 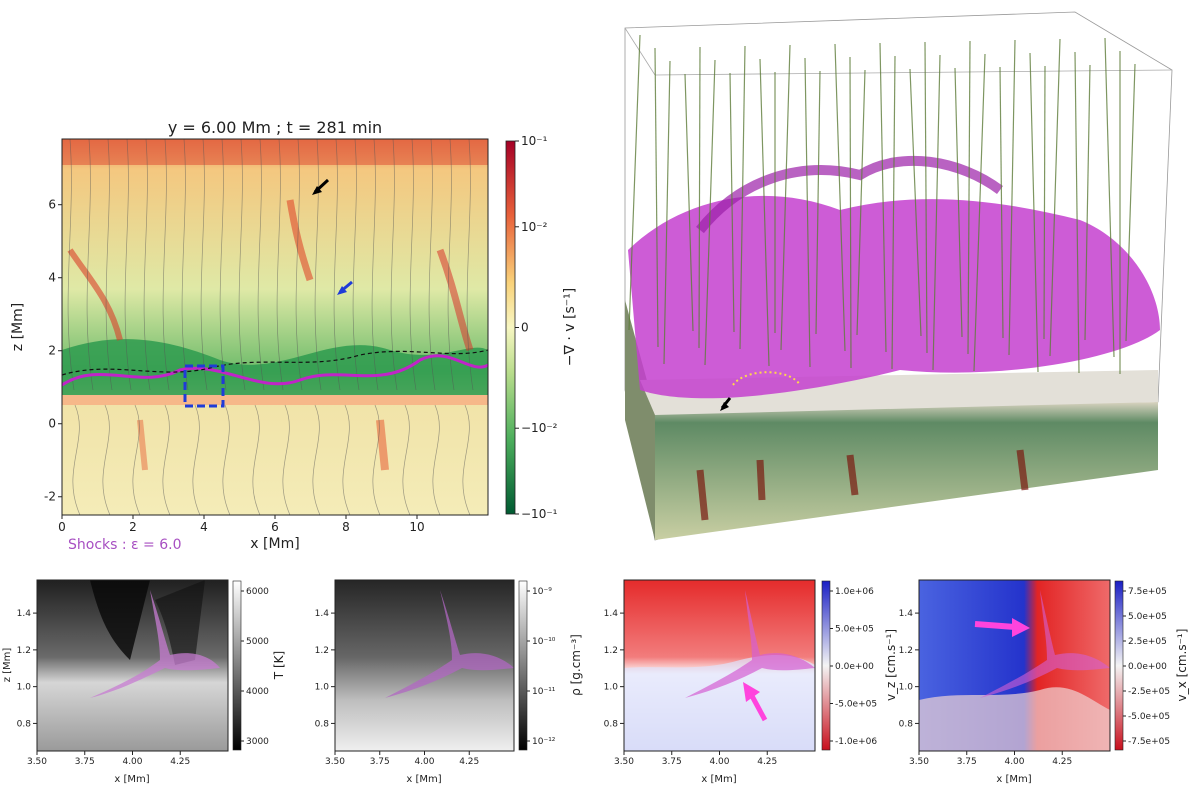 What do you see at coordinates (325, 669) in the screenshot?
I see `density-y-axis: 0.8 1.0 1.2 1.4` at bounding box center [325, 669].